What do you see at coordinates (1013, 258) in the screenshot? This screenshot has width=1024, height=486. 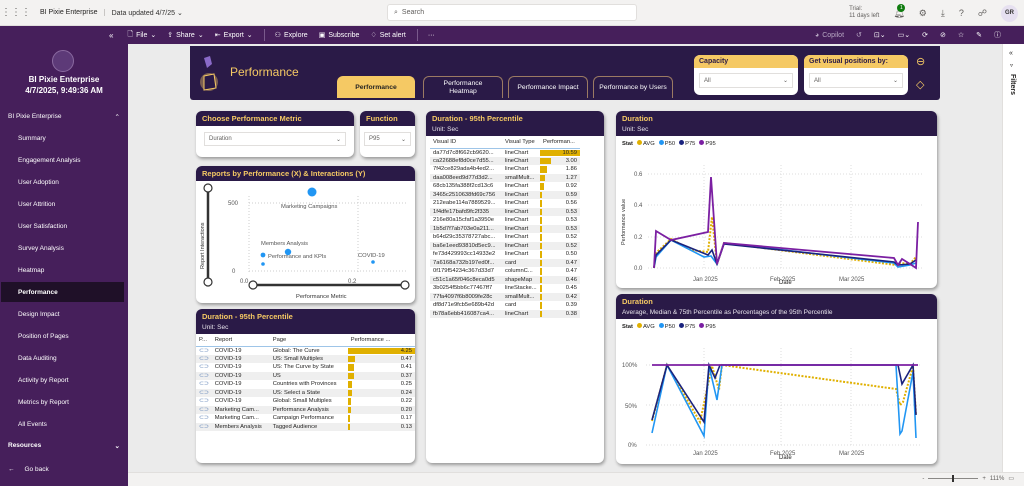 I see `filters-pane: « ▿ Filters` at bounding box center [1013, 258].